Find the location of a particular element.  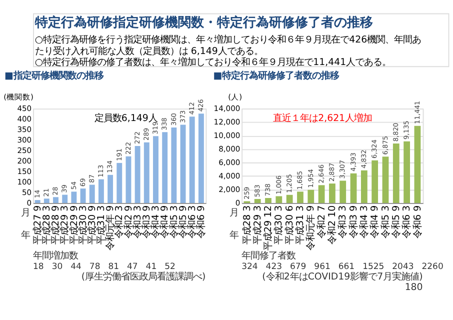

y-tick-label: 10,000 is located at coordinates (227, 135).